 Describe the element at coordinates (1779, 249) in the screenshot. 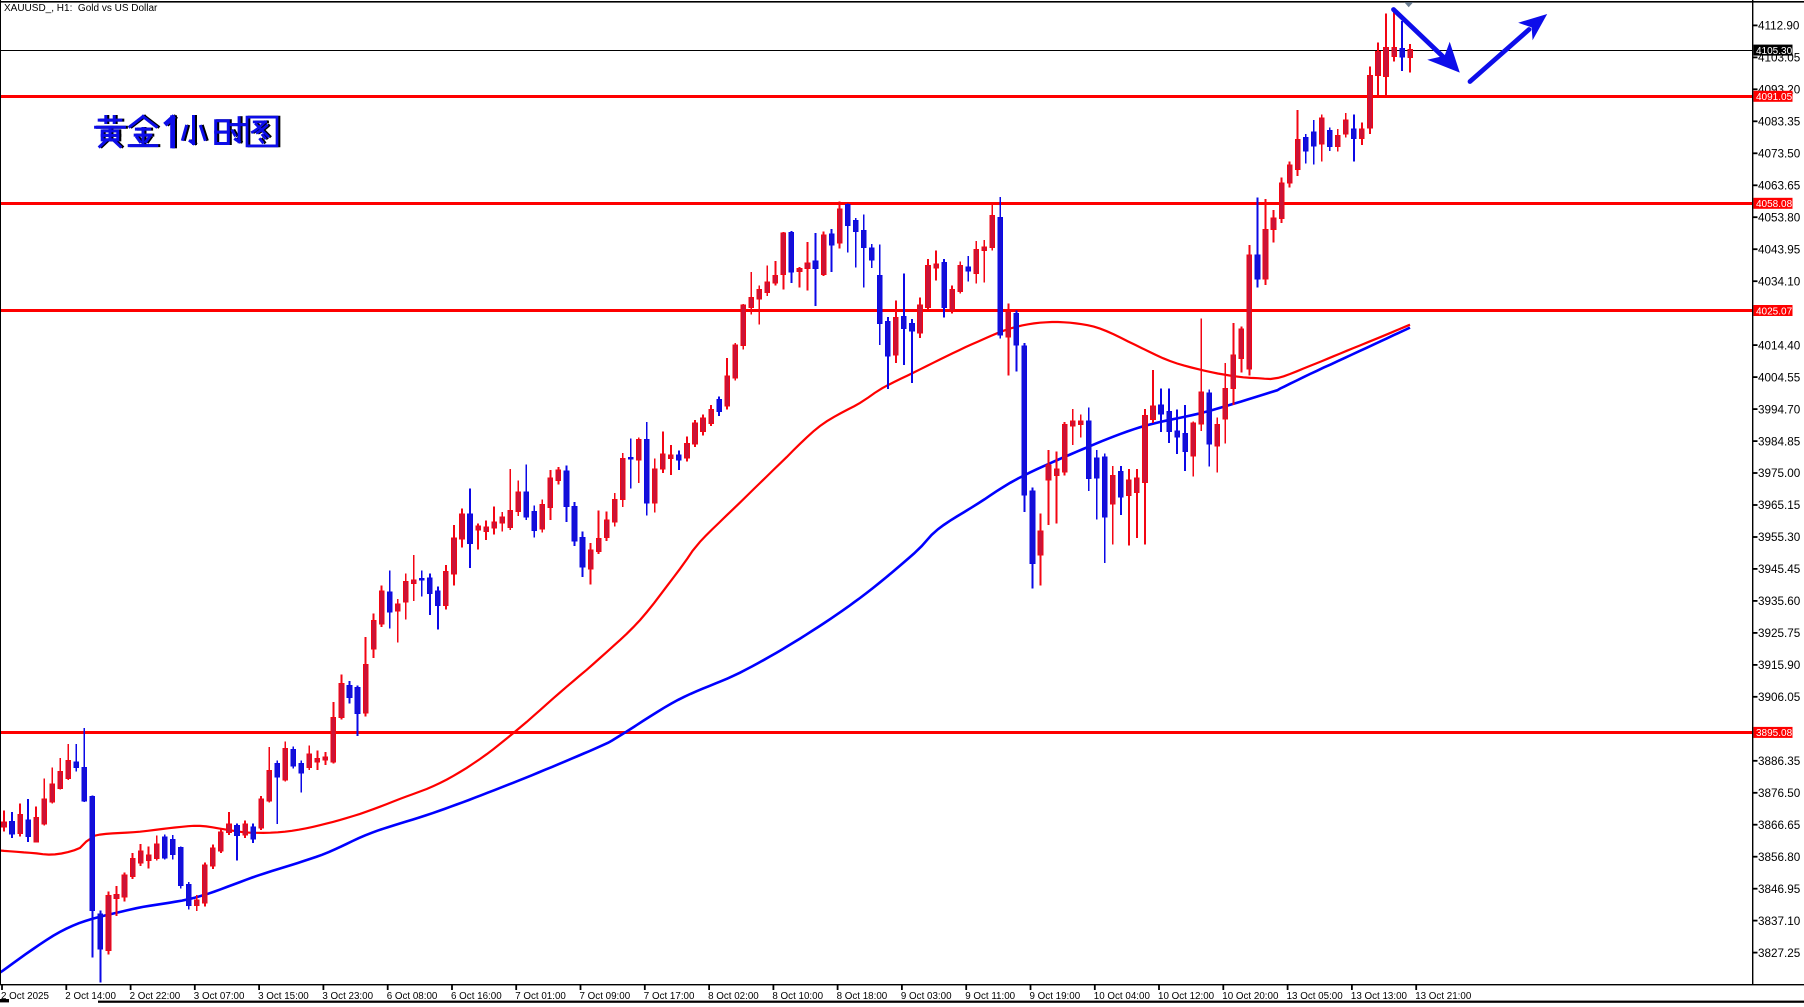

I see `svg-text: 4043.95` at that location.